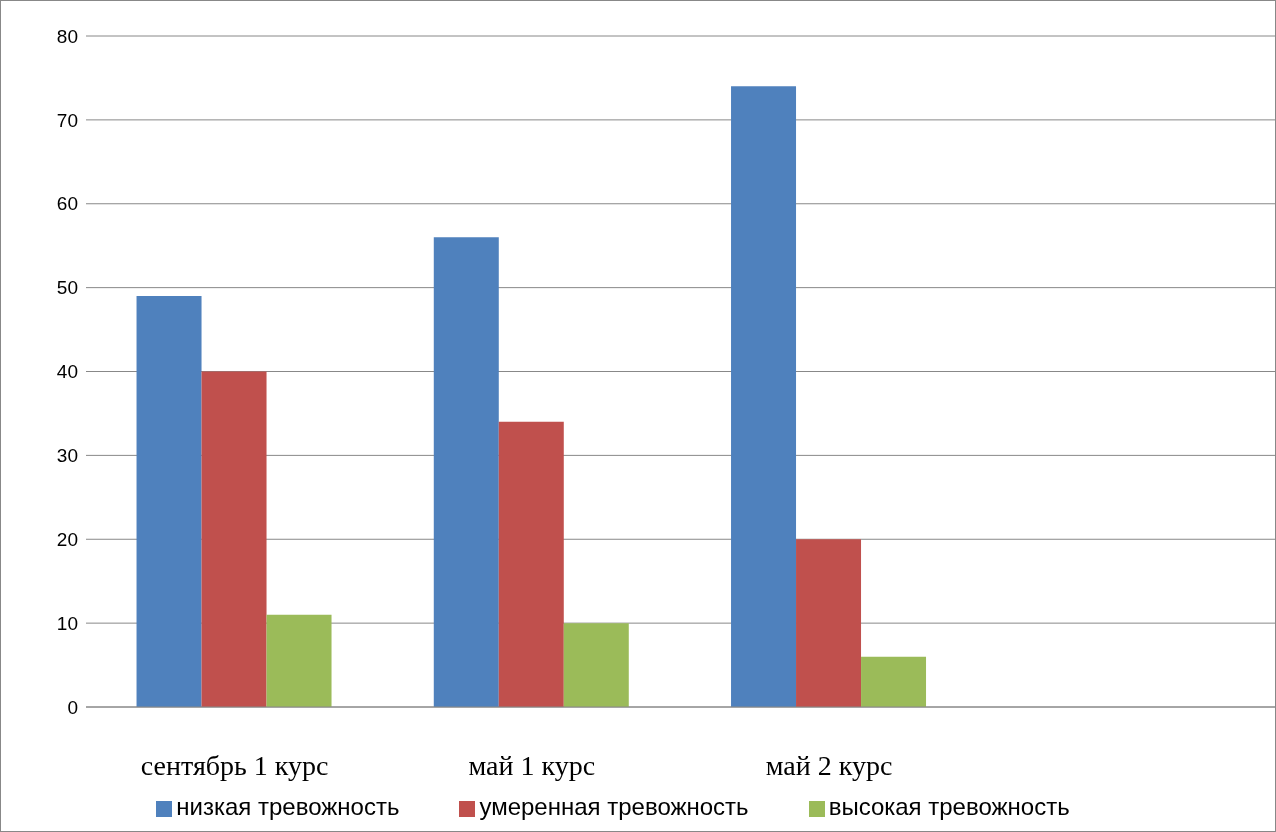 The height and width of the screenshot is (832, 1276). What do you see at coordinates (67, 372) in the screenshot?
I see `y-tick-label: 40` at bounding box center [67, 372].